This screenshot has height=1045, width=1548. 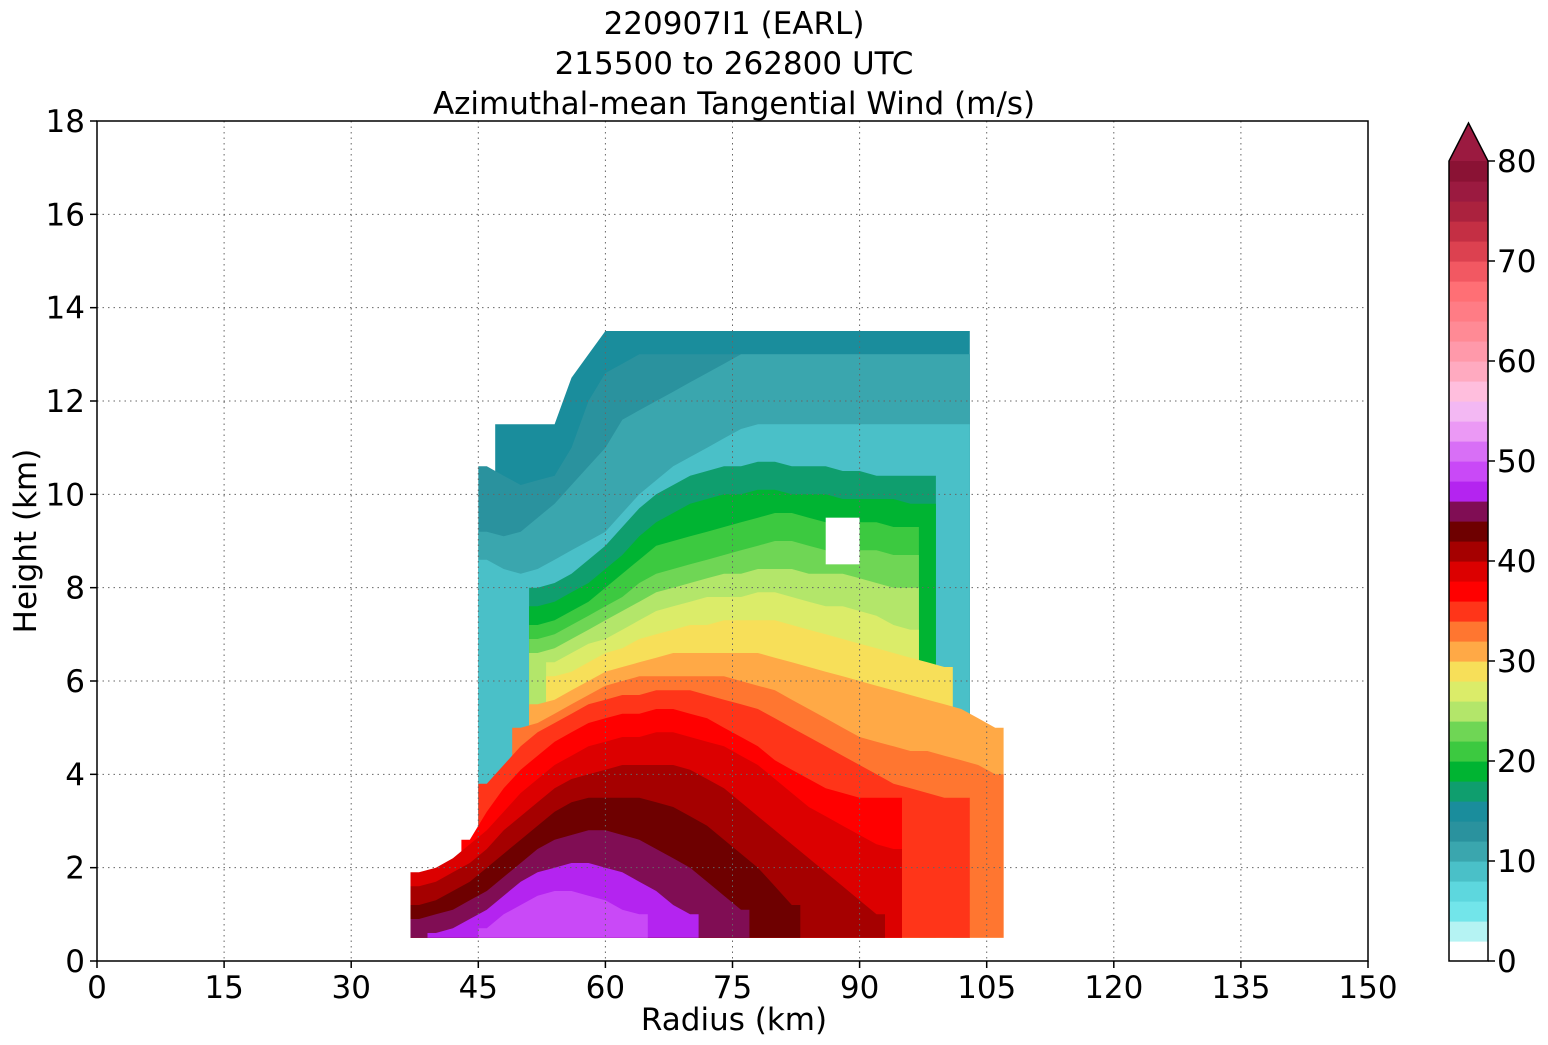 What do you see at coordinates (65, 495) in the screenshot?
I see `y-tick-label: 10` at bounding box center [65, 495].